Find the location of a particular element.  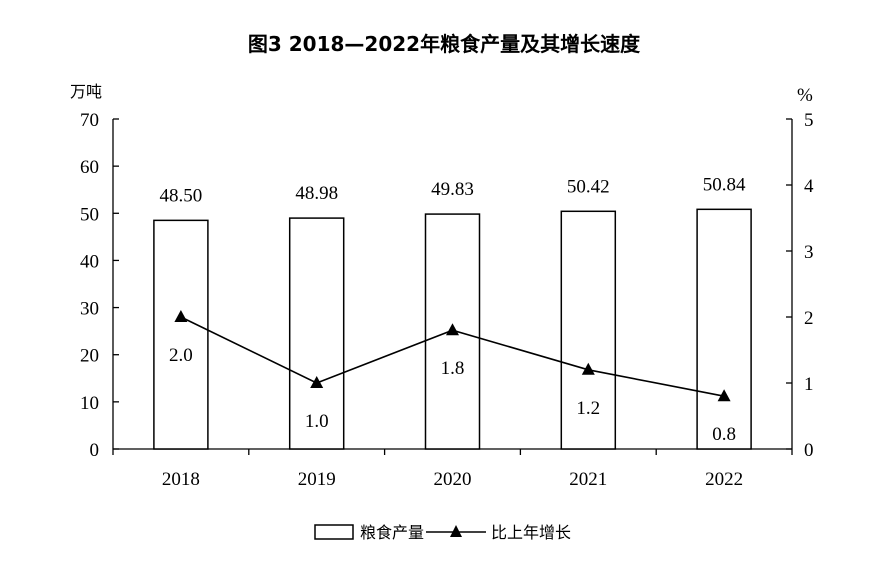

right-tick-label: 4 is located at coordinates (809, 186).